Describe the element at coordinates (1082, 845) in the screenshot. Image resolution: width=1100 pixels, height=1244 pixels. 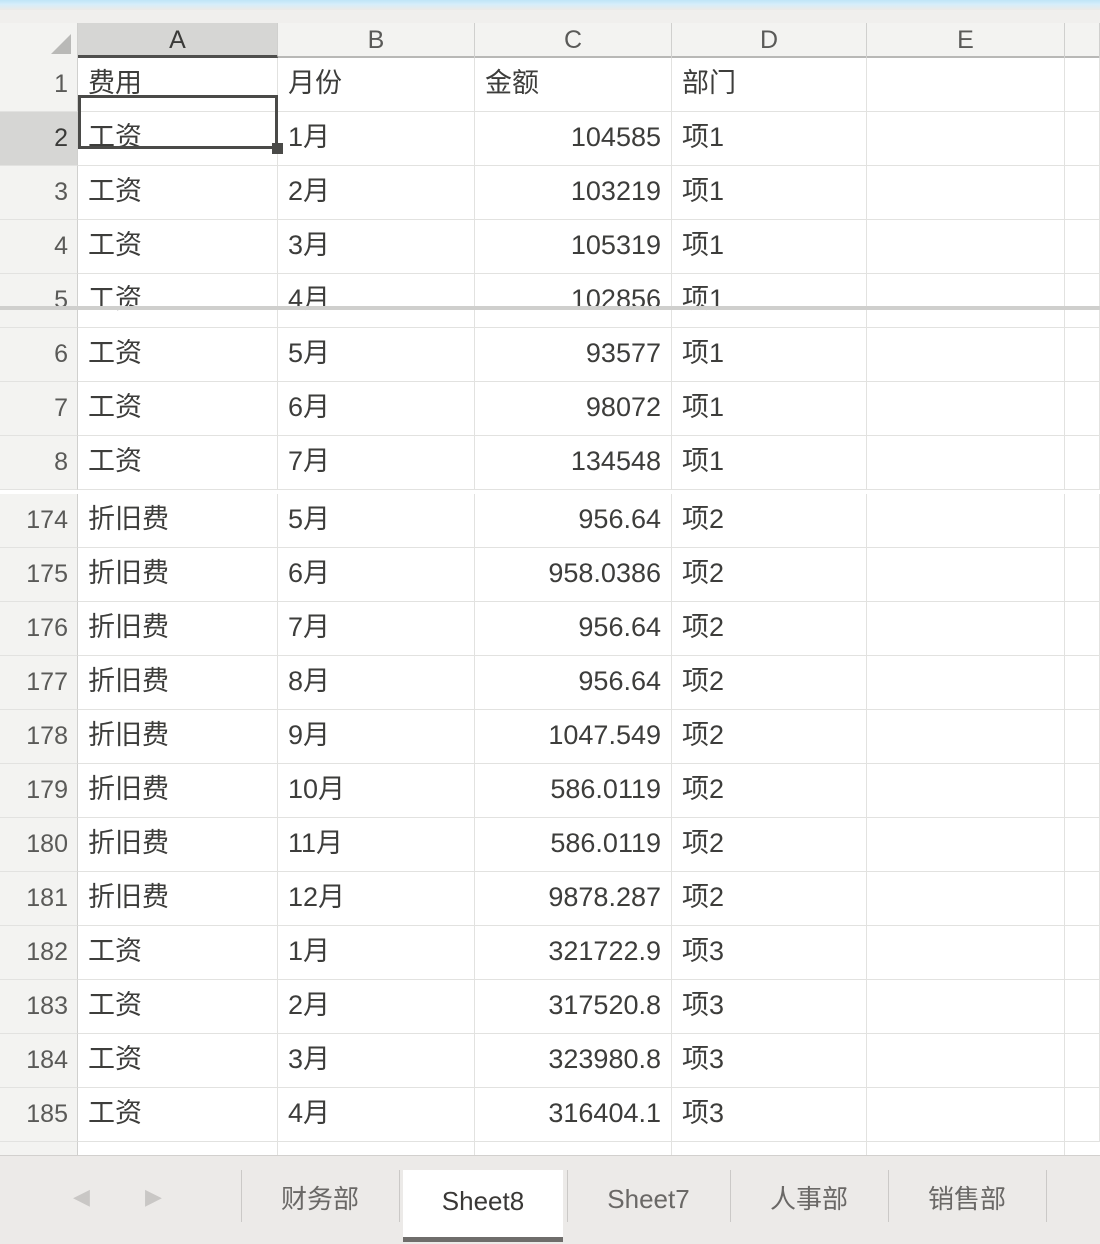
I see `cell-F180` at that location.